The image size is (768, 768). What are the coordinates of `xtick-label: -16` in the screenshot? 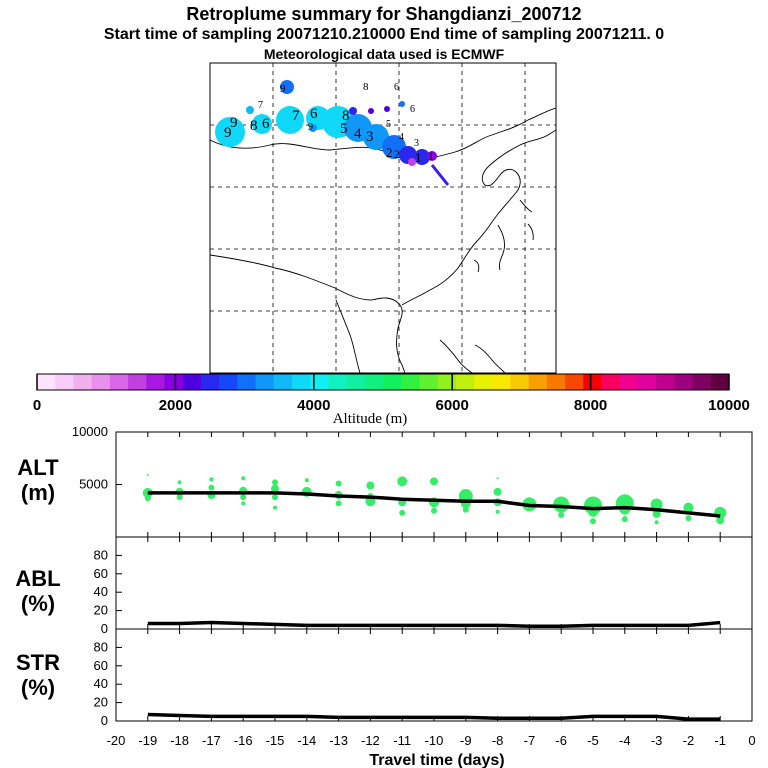 It's located at (243, 740).